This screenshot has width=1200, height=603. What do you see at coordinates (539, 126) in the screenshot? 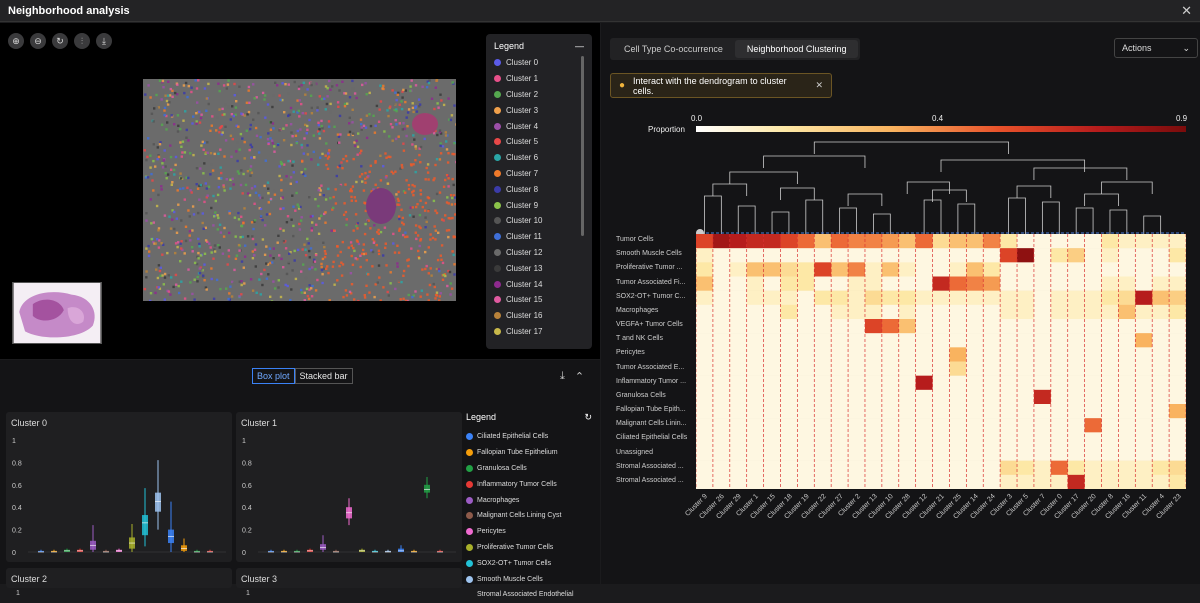
I see `legend-item-cluster-4: Cluster 4` at bounding box center [539, 126].